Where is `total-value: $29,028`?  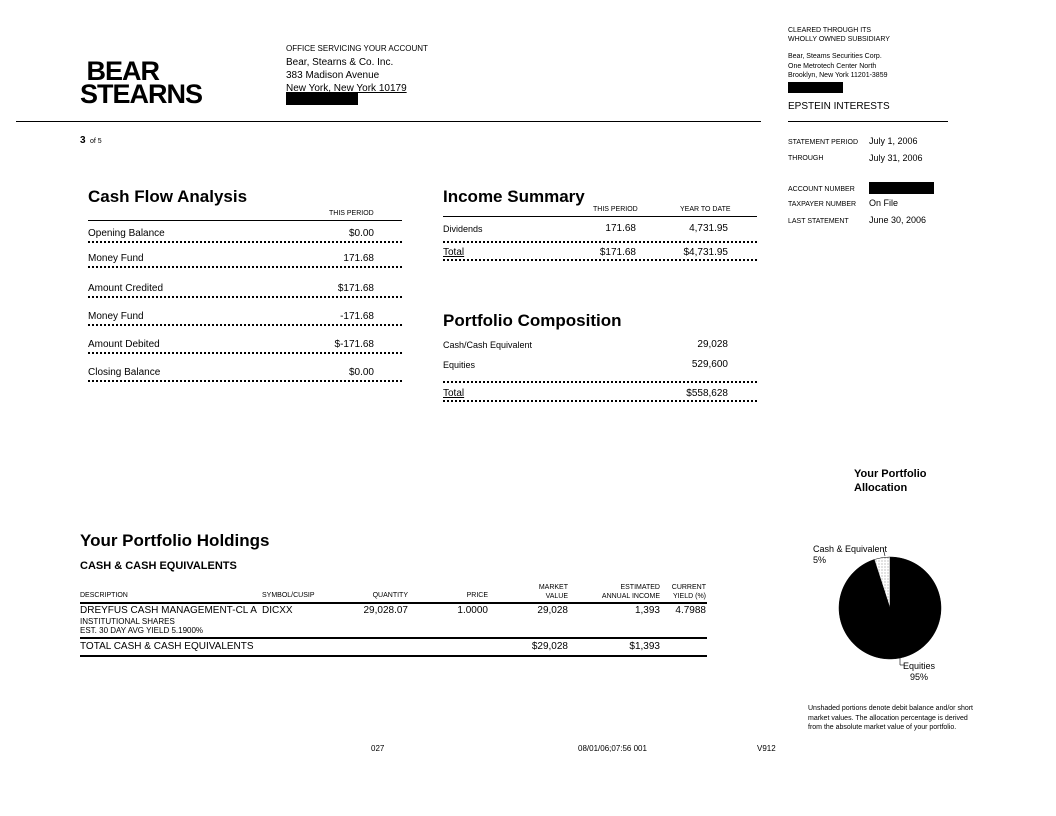 total-value: $29,028 is located at coordinates (549, 646).